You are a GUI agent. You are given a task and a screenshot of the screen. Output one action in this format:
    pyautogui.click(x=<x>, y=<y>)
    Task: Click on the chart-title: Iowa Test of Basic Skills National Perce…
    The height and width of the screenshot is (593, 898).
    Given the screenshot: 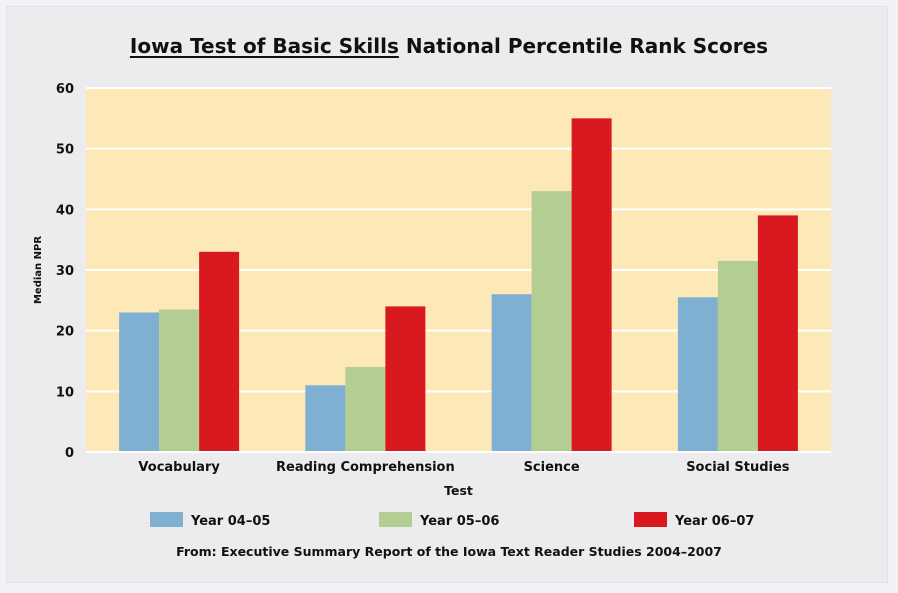 What is the action you would take?
    pyautogui.click(x=449, y=46)
    